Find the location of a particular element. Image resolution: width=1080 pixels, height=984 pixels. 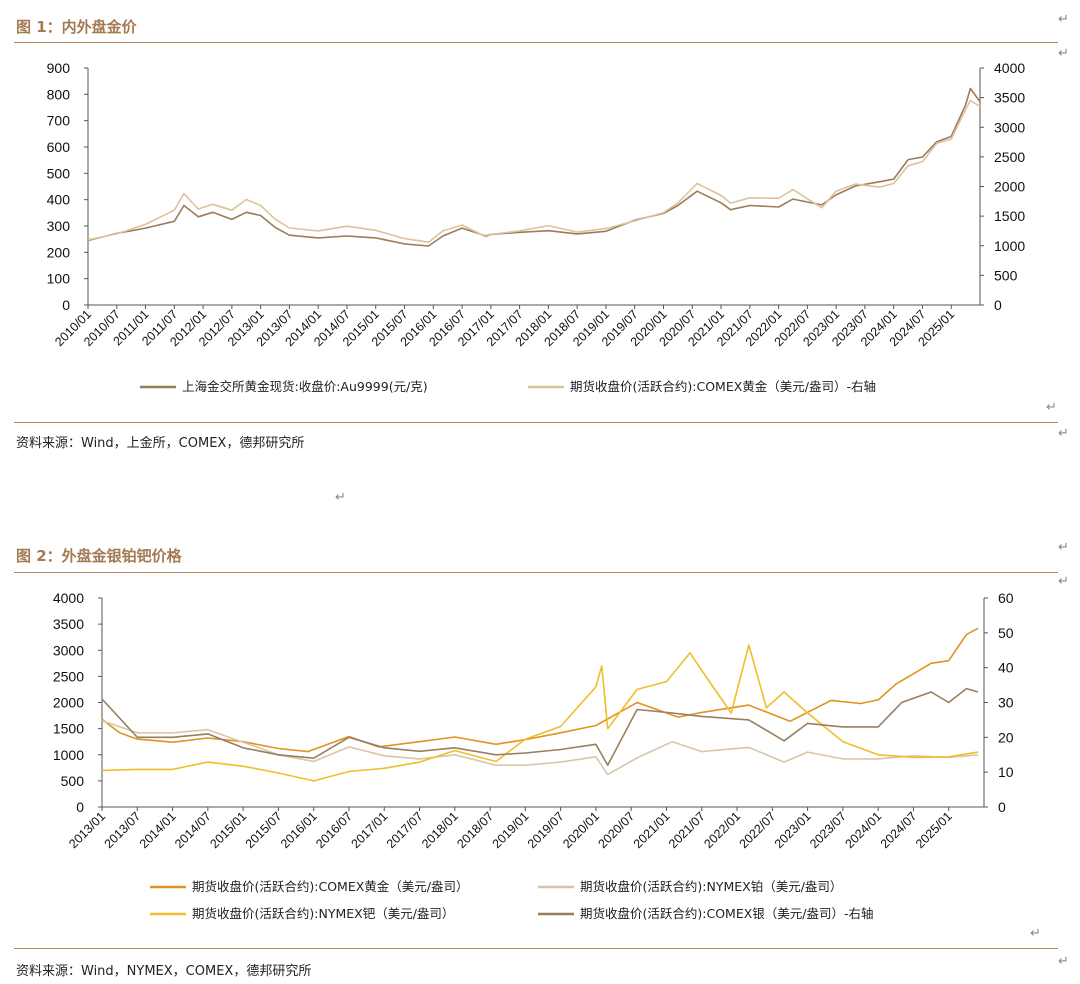

y-right-tick-label: 40 is located at coordinates (1006, 668).